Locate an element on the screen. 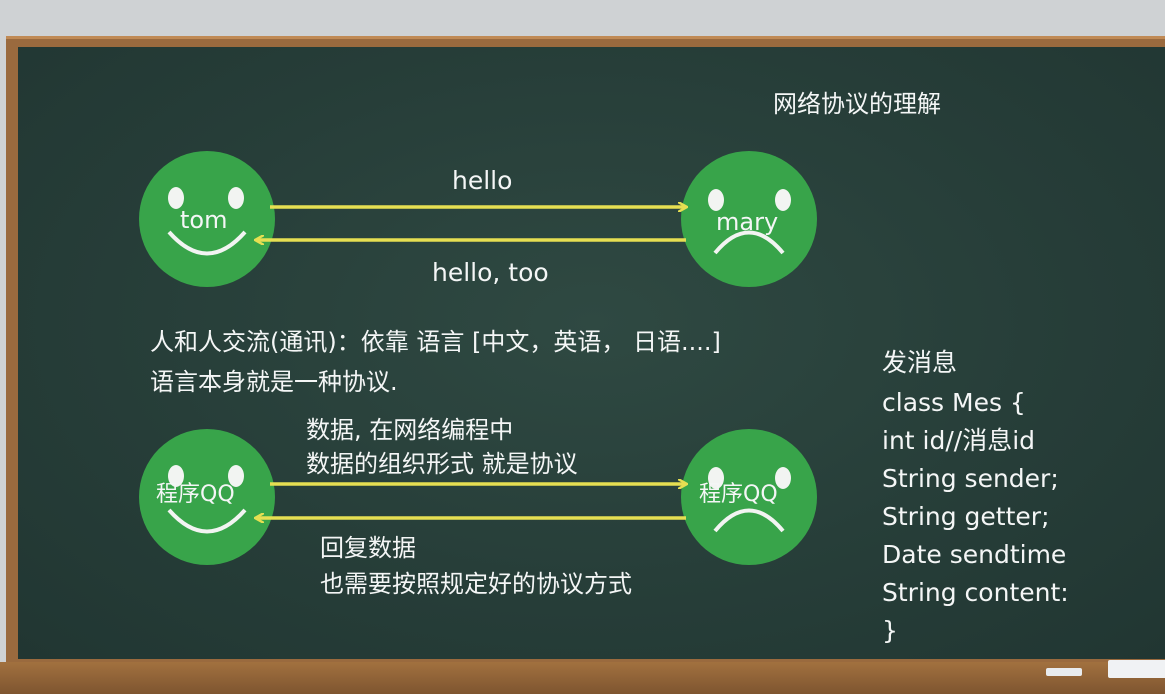 Image resolution: width=1165 pixels, height=694 pixels. code-line: String getter; is located at coordinates (966, 516).